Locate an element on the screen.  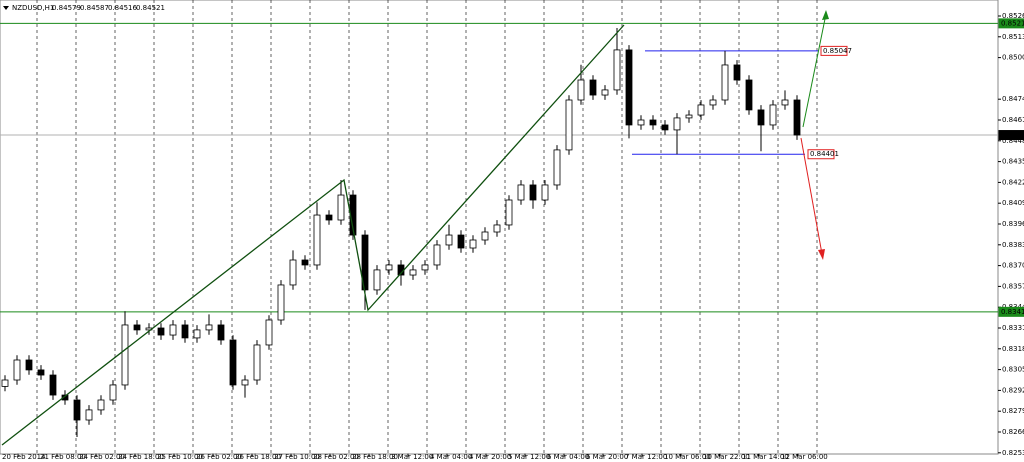
x-tick-label: 5 Mar 12:00 is located at coordinates (529, 457).